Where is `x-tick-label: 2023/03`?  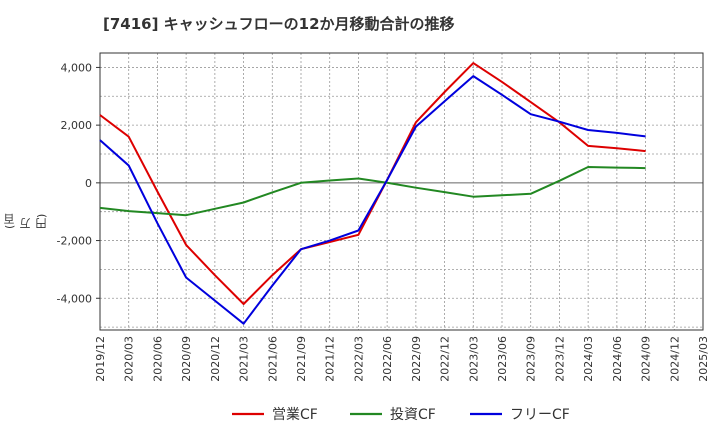
x-tick-label: 2023/03 is located at coordinates (473, 359).